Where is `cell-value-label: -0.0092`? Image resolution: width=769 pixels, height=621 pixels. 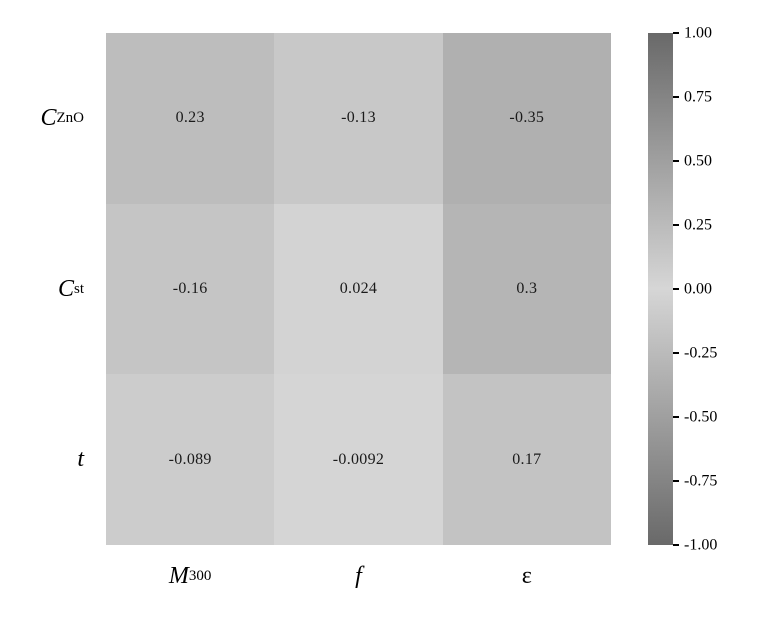 cell-value-label: -0.0092 is located at coordinates (358, 459).